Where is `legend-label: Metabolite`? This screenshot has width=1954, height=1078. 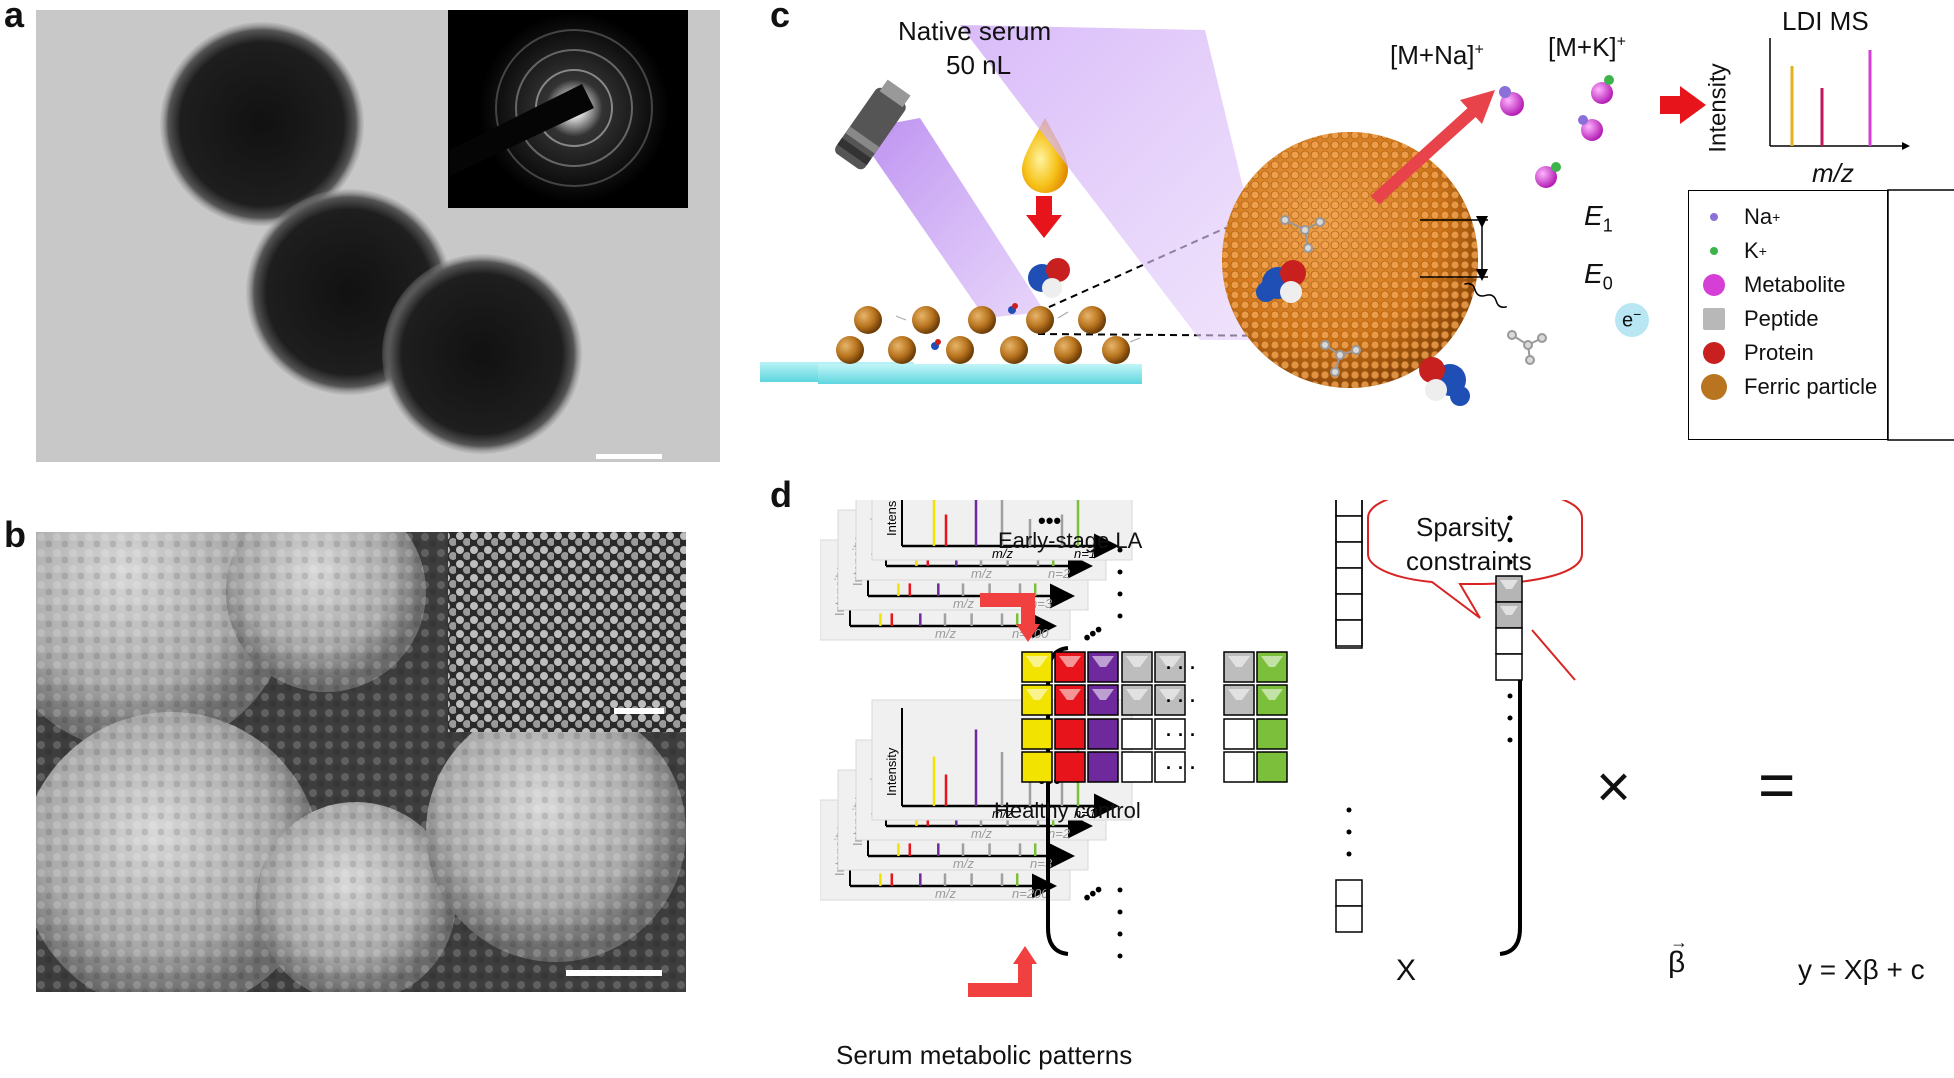
legend-label: Metabolite is located at coordinates (1795, 284).